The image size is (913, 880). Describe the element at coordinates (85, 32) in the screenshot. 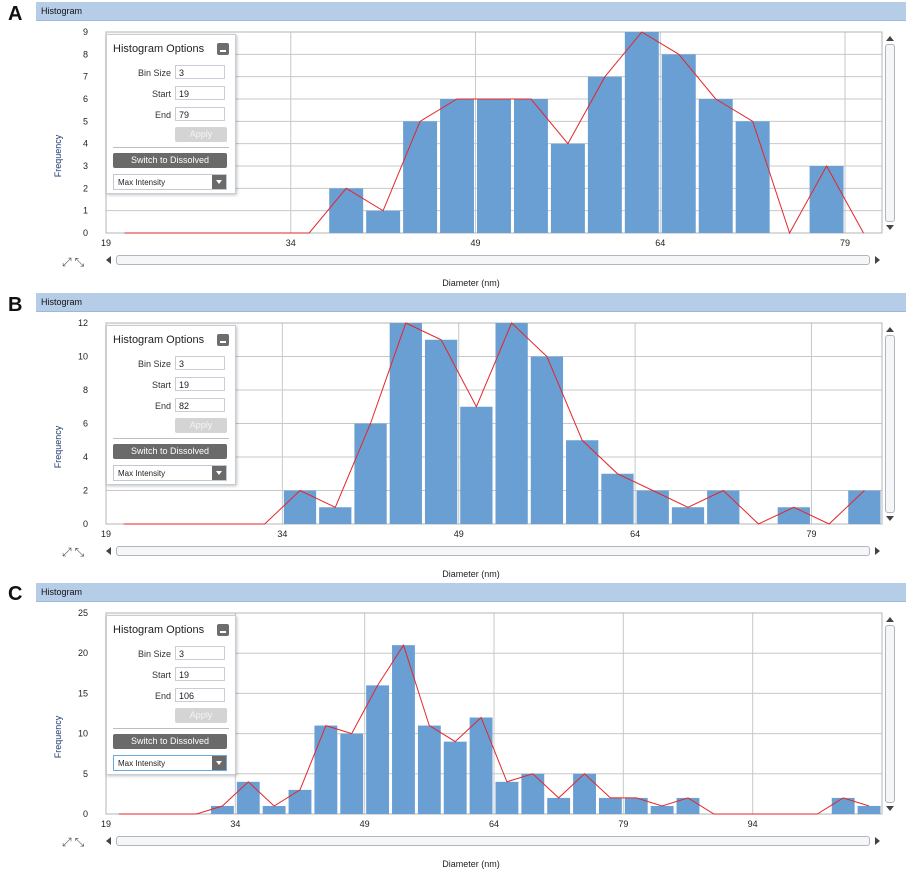

I see `y-tick-label: 9` at that location.